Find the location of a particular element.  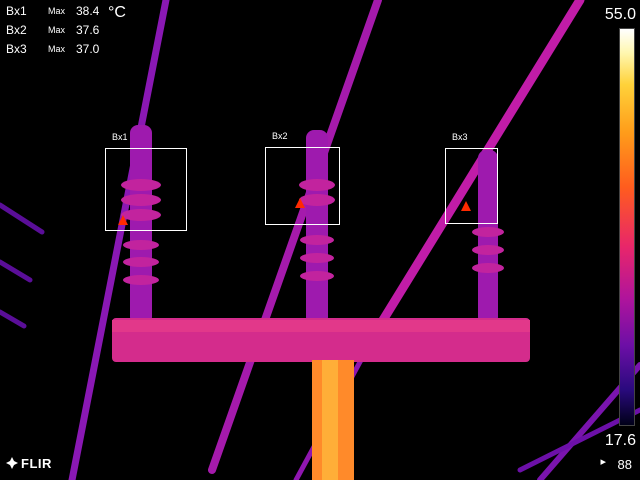

battery-icon: ▸ is located at coordinates (603, 462).